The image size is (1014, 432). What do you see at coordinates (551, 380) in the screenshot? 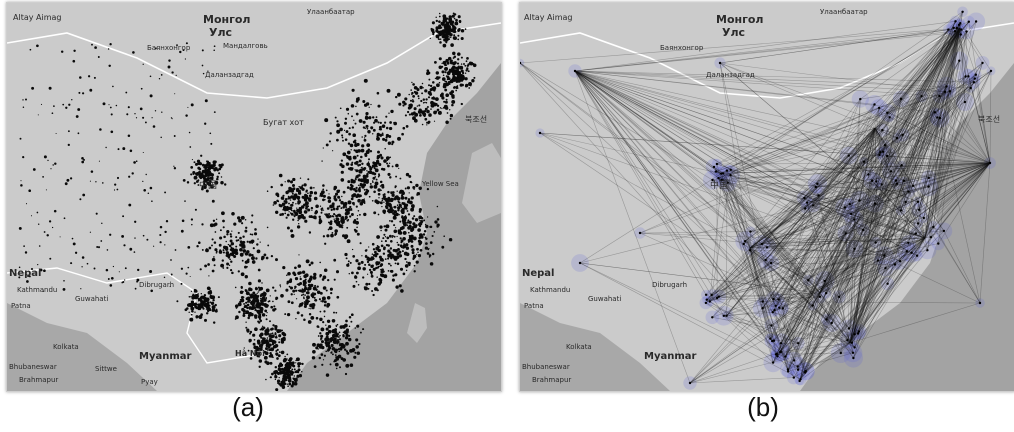
I see `label-brahmapur: Brahmapur` at bounding box center [551, 380].